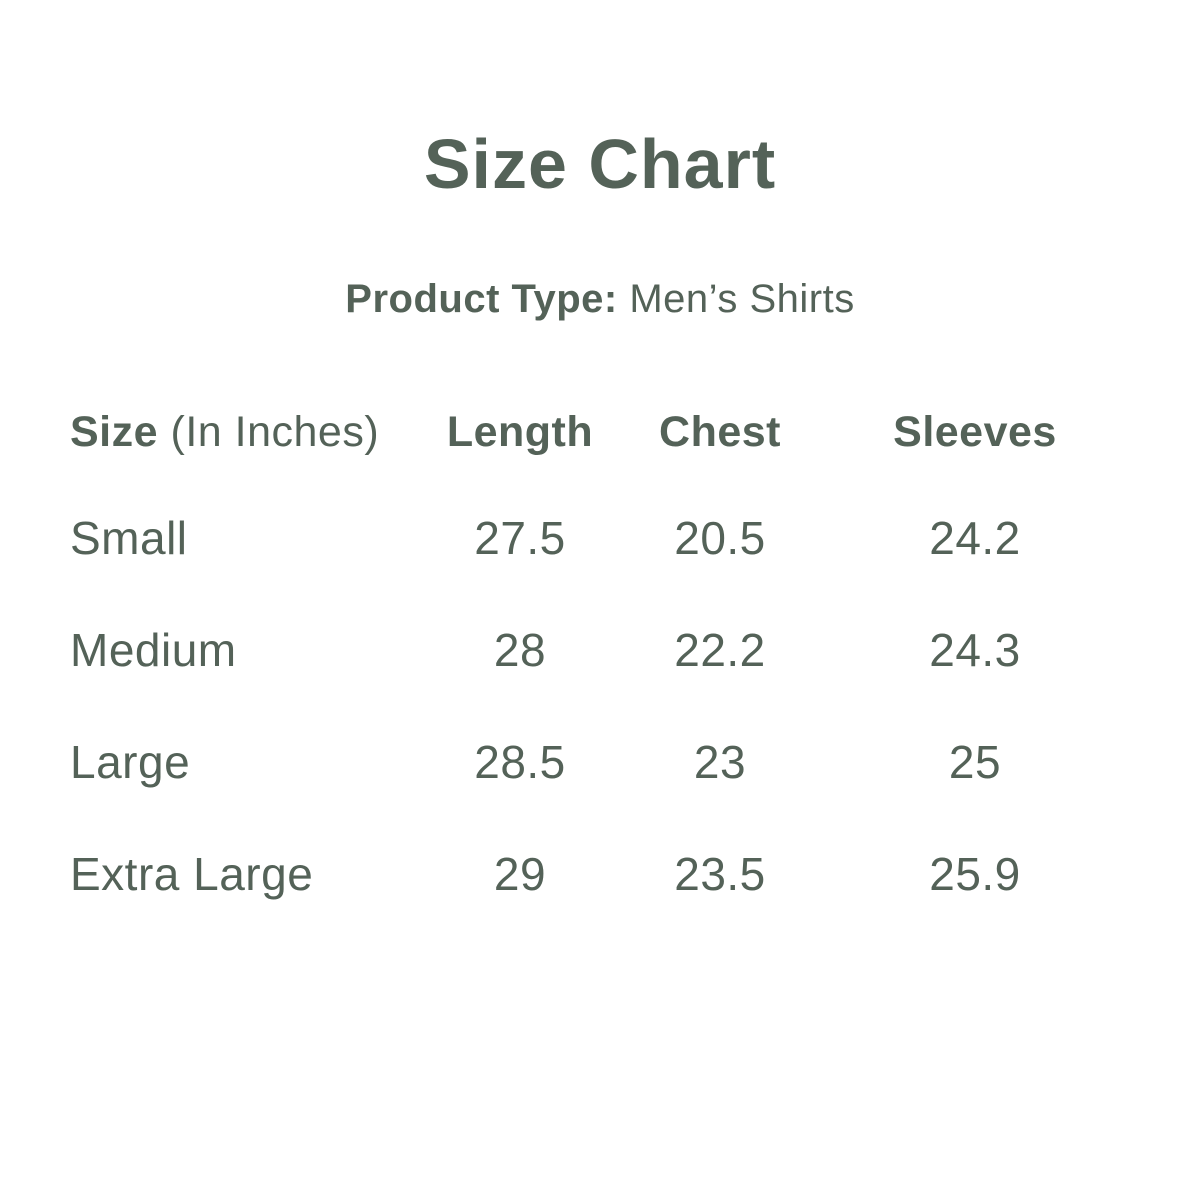 The image size is (1200, 1200). I want to click on row-chest-value: 23, so click(720, 762).